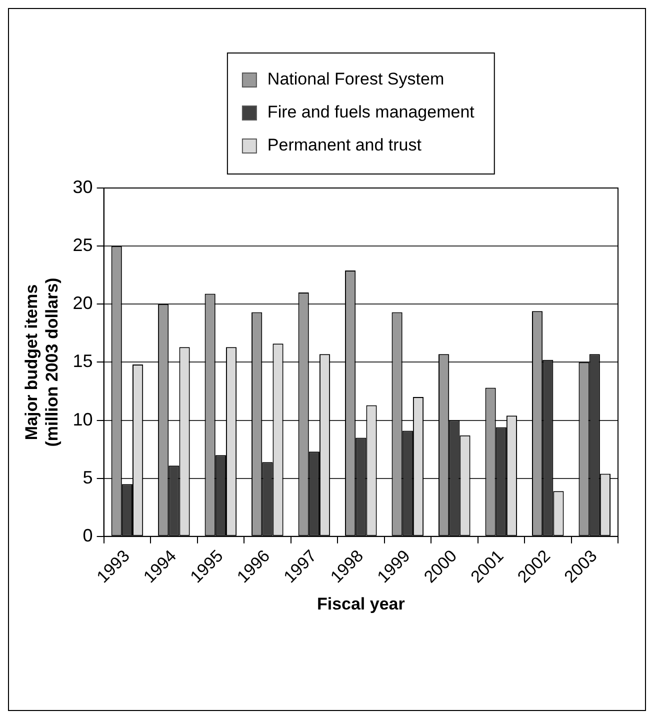 The width and height of the screenshot is (654, 719). Describe the element at coordinates (82, 419) in the screenshot. I see `y-tick-label: 10` at that location.